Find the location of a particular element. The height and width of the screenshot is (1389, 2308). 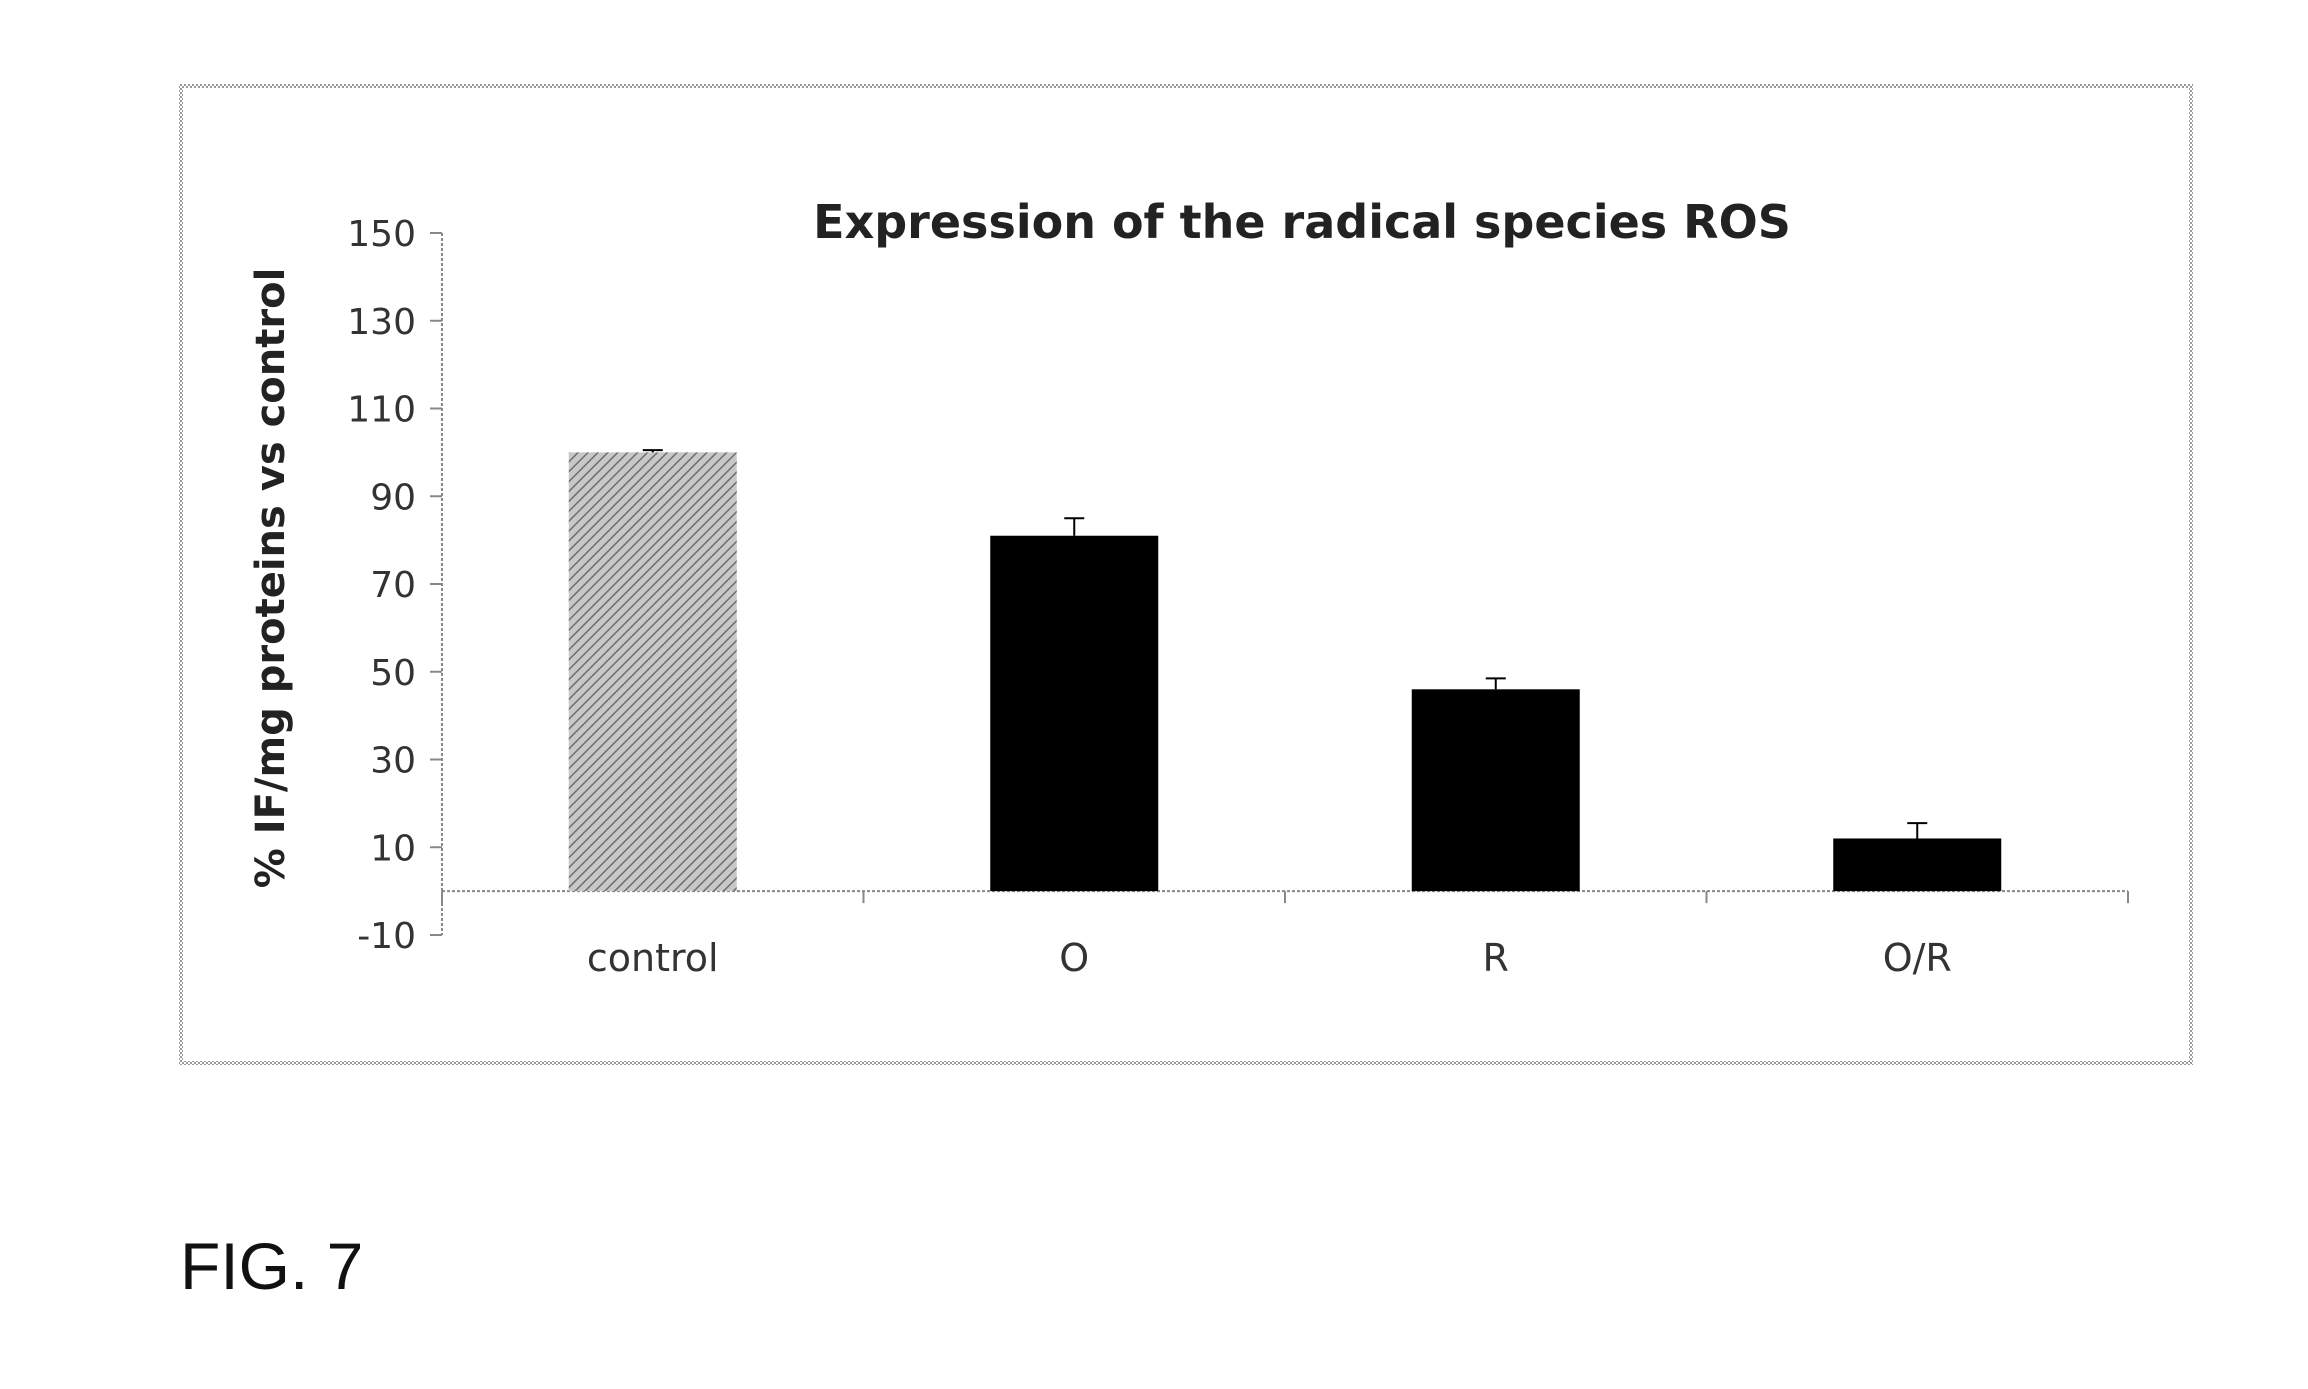

y-tick-label: 150 is located at coordinates (381, 234).